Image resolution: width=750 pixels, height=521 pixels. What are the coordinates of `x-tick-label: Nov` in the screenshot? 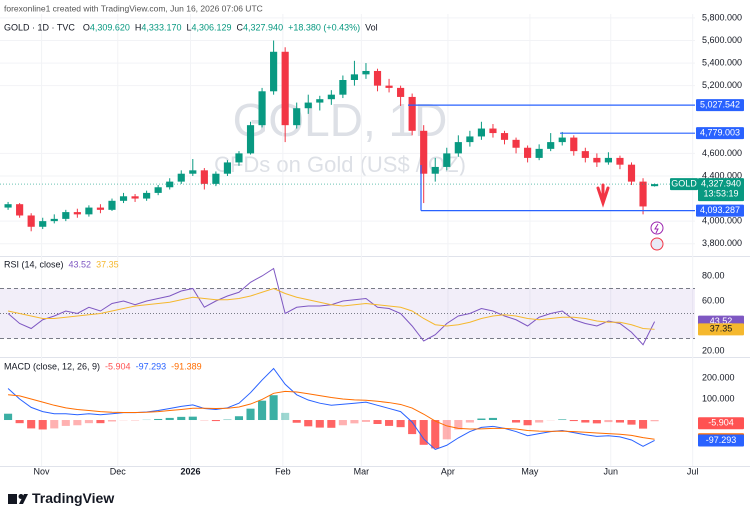 It's located at (42, 471).